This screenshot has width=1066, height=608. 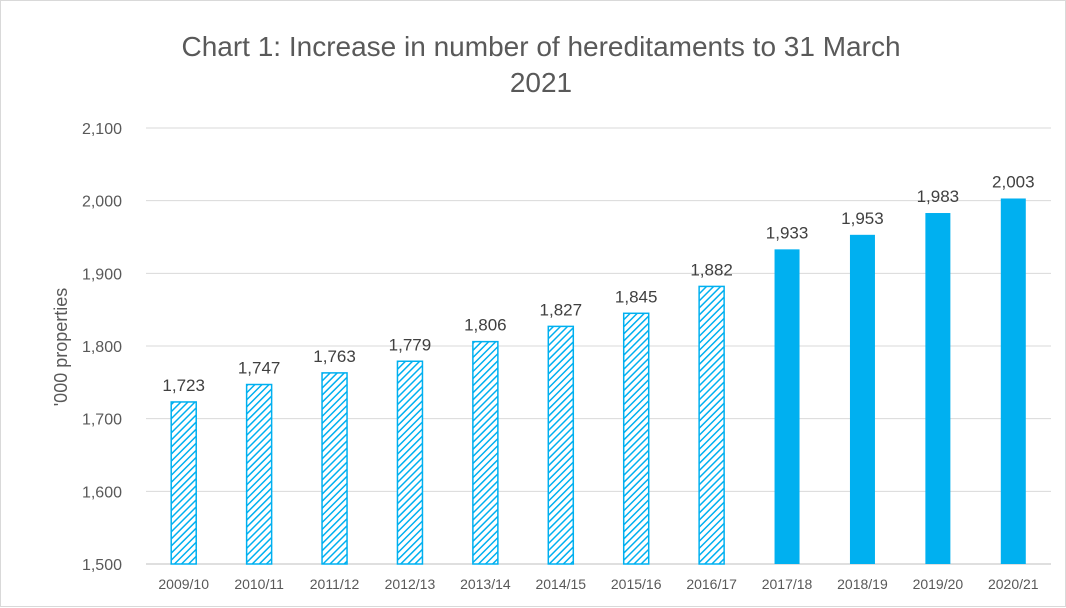 I want to click on data-label: 1,806, so click(x=485, y=325).